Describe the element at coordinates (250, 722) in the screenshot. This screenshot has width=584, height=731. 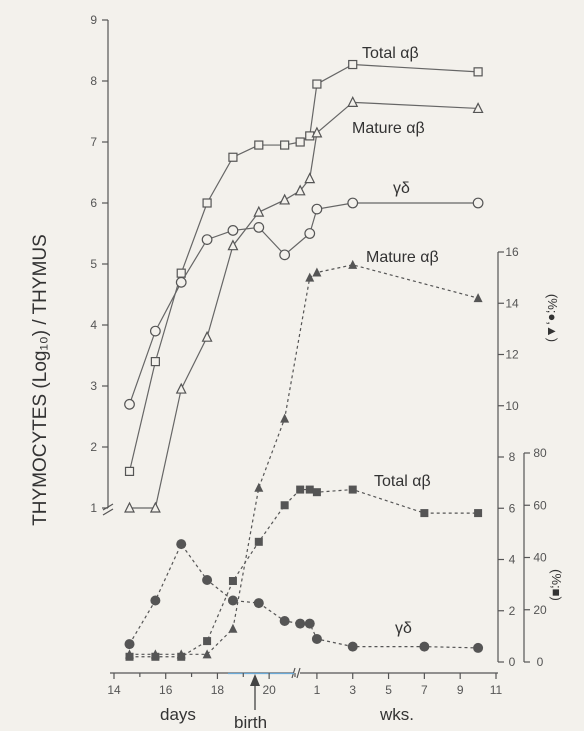
I see `birth-label: birth` at that location.